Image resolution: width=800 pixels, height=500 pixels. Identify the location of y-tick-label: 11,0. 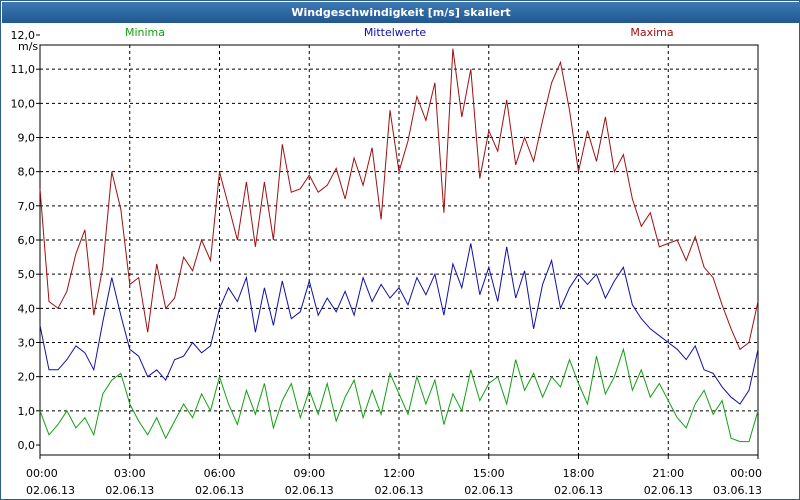
(23, 69).